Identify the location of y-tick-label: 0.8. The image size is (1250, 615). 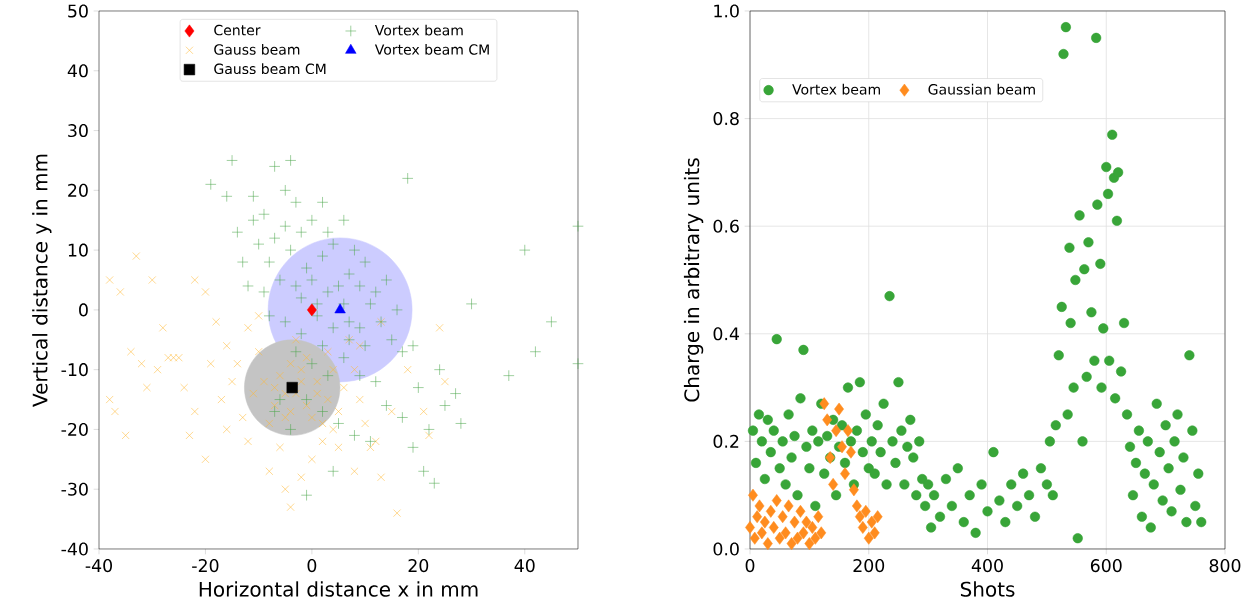
(726, 119).